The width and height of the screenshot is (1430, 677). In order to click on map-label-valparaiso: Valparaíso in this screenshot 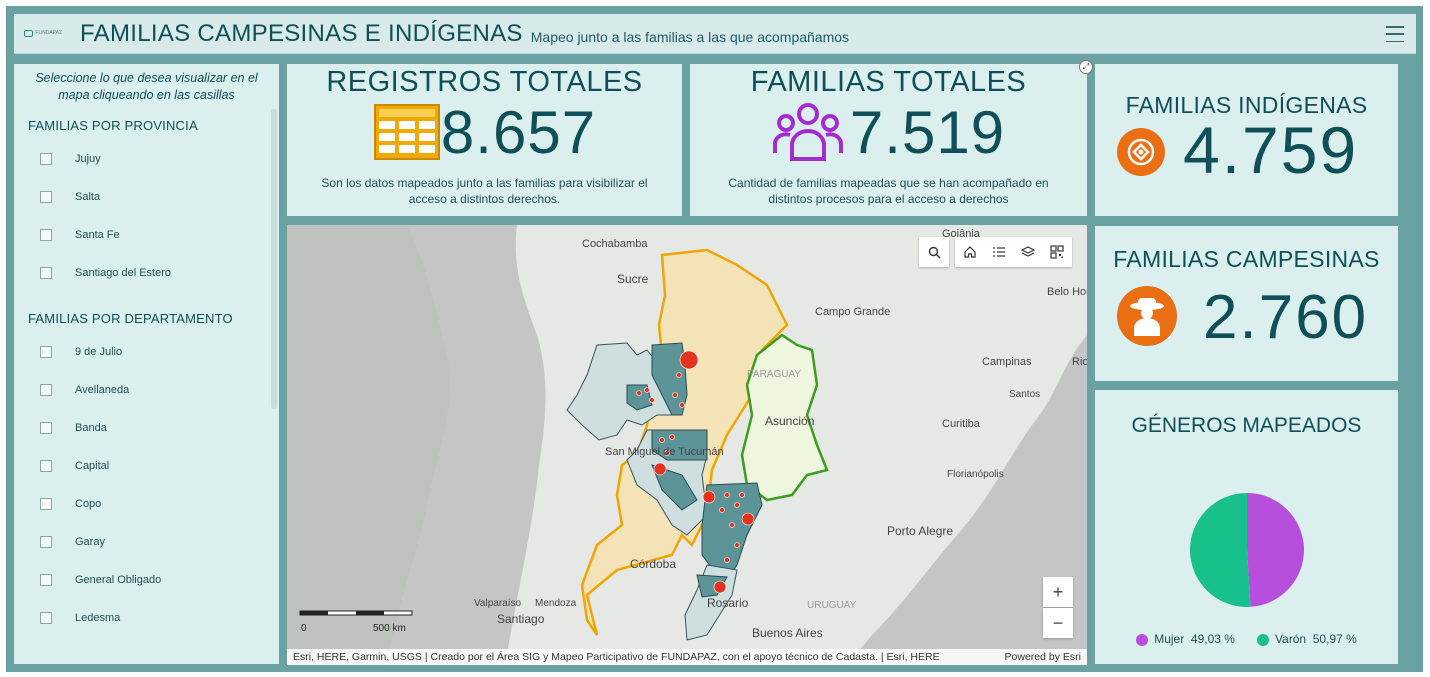, I will do `click(498, 603)`.